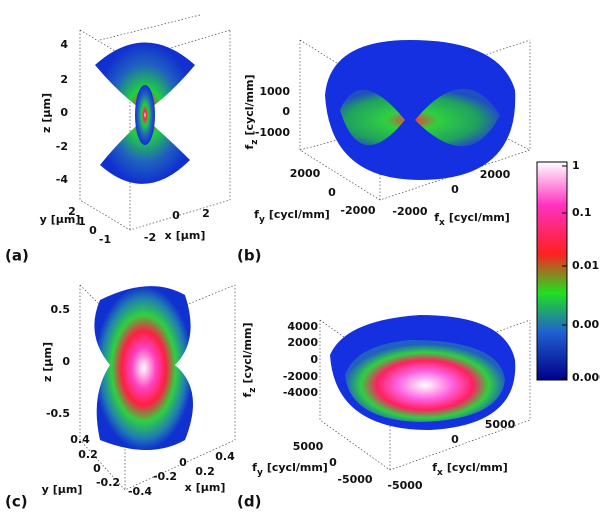 Image resolution: width=600 pixels, height=513 pixels. I want to click on surface-a-core, so click(145, 115).